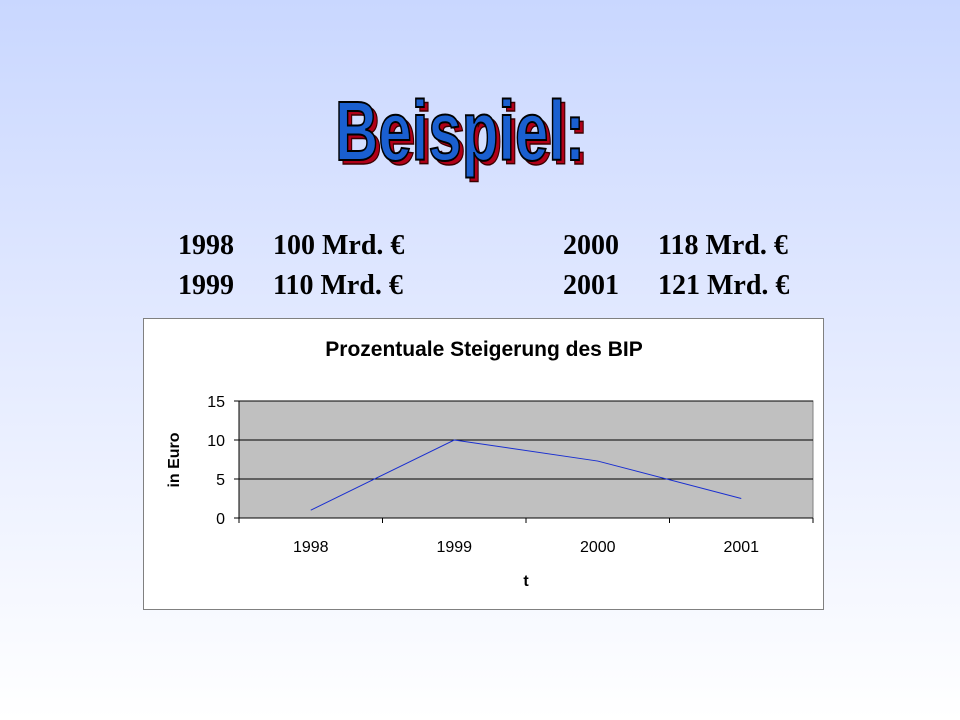  What do you see at coordinates (526, 581) in the screenshot?
I see `x-axis-label: t` at bounding box center [526, 581].